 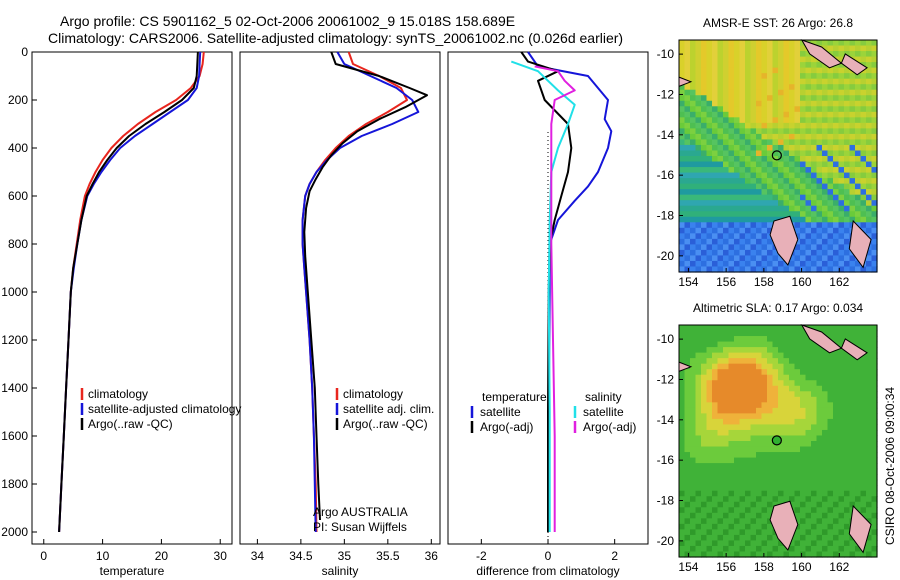 I want to click on x-tick-label: 35.5, so click(x=388, y=556).